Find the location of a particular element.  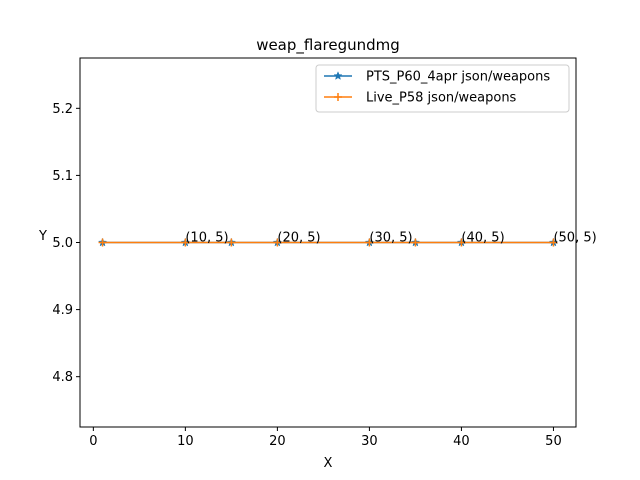

legend-item: PTS_P60_4apr json/weapons is located at coordinates (437, 77).